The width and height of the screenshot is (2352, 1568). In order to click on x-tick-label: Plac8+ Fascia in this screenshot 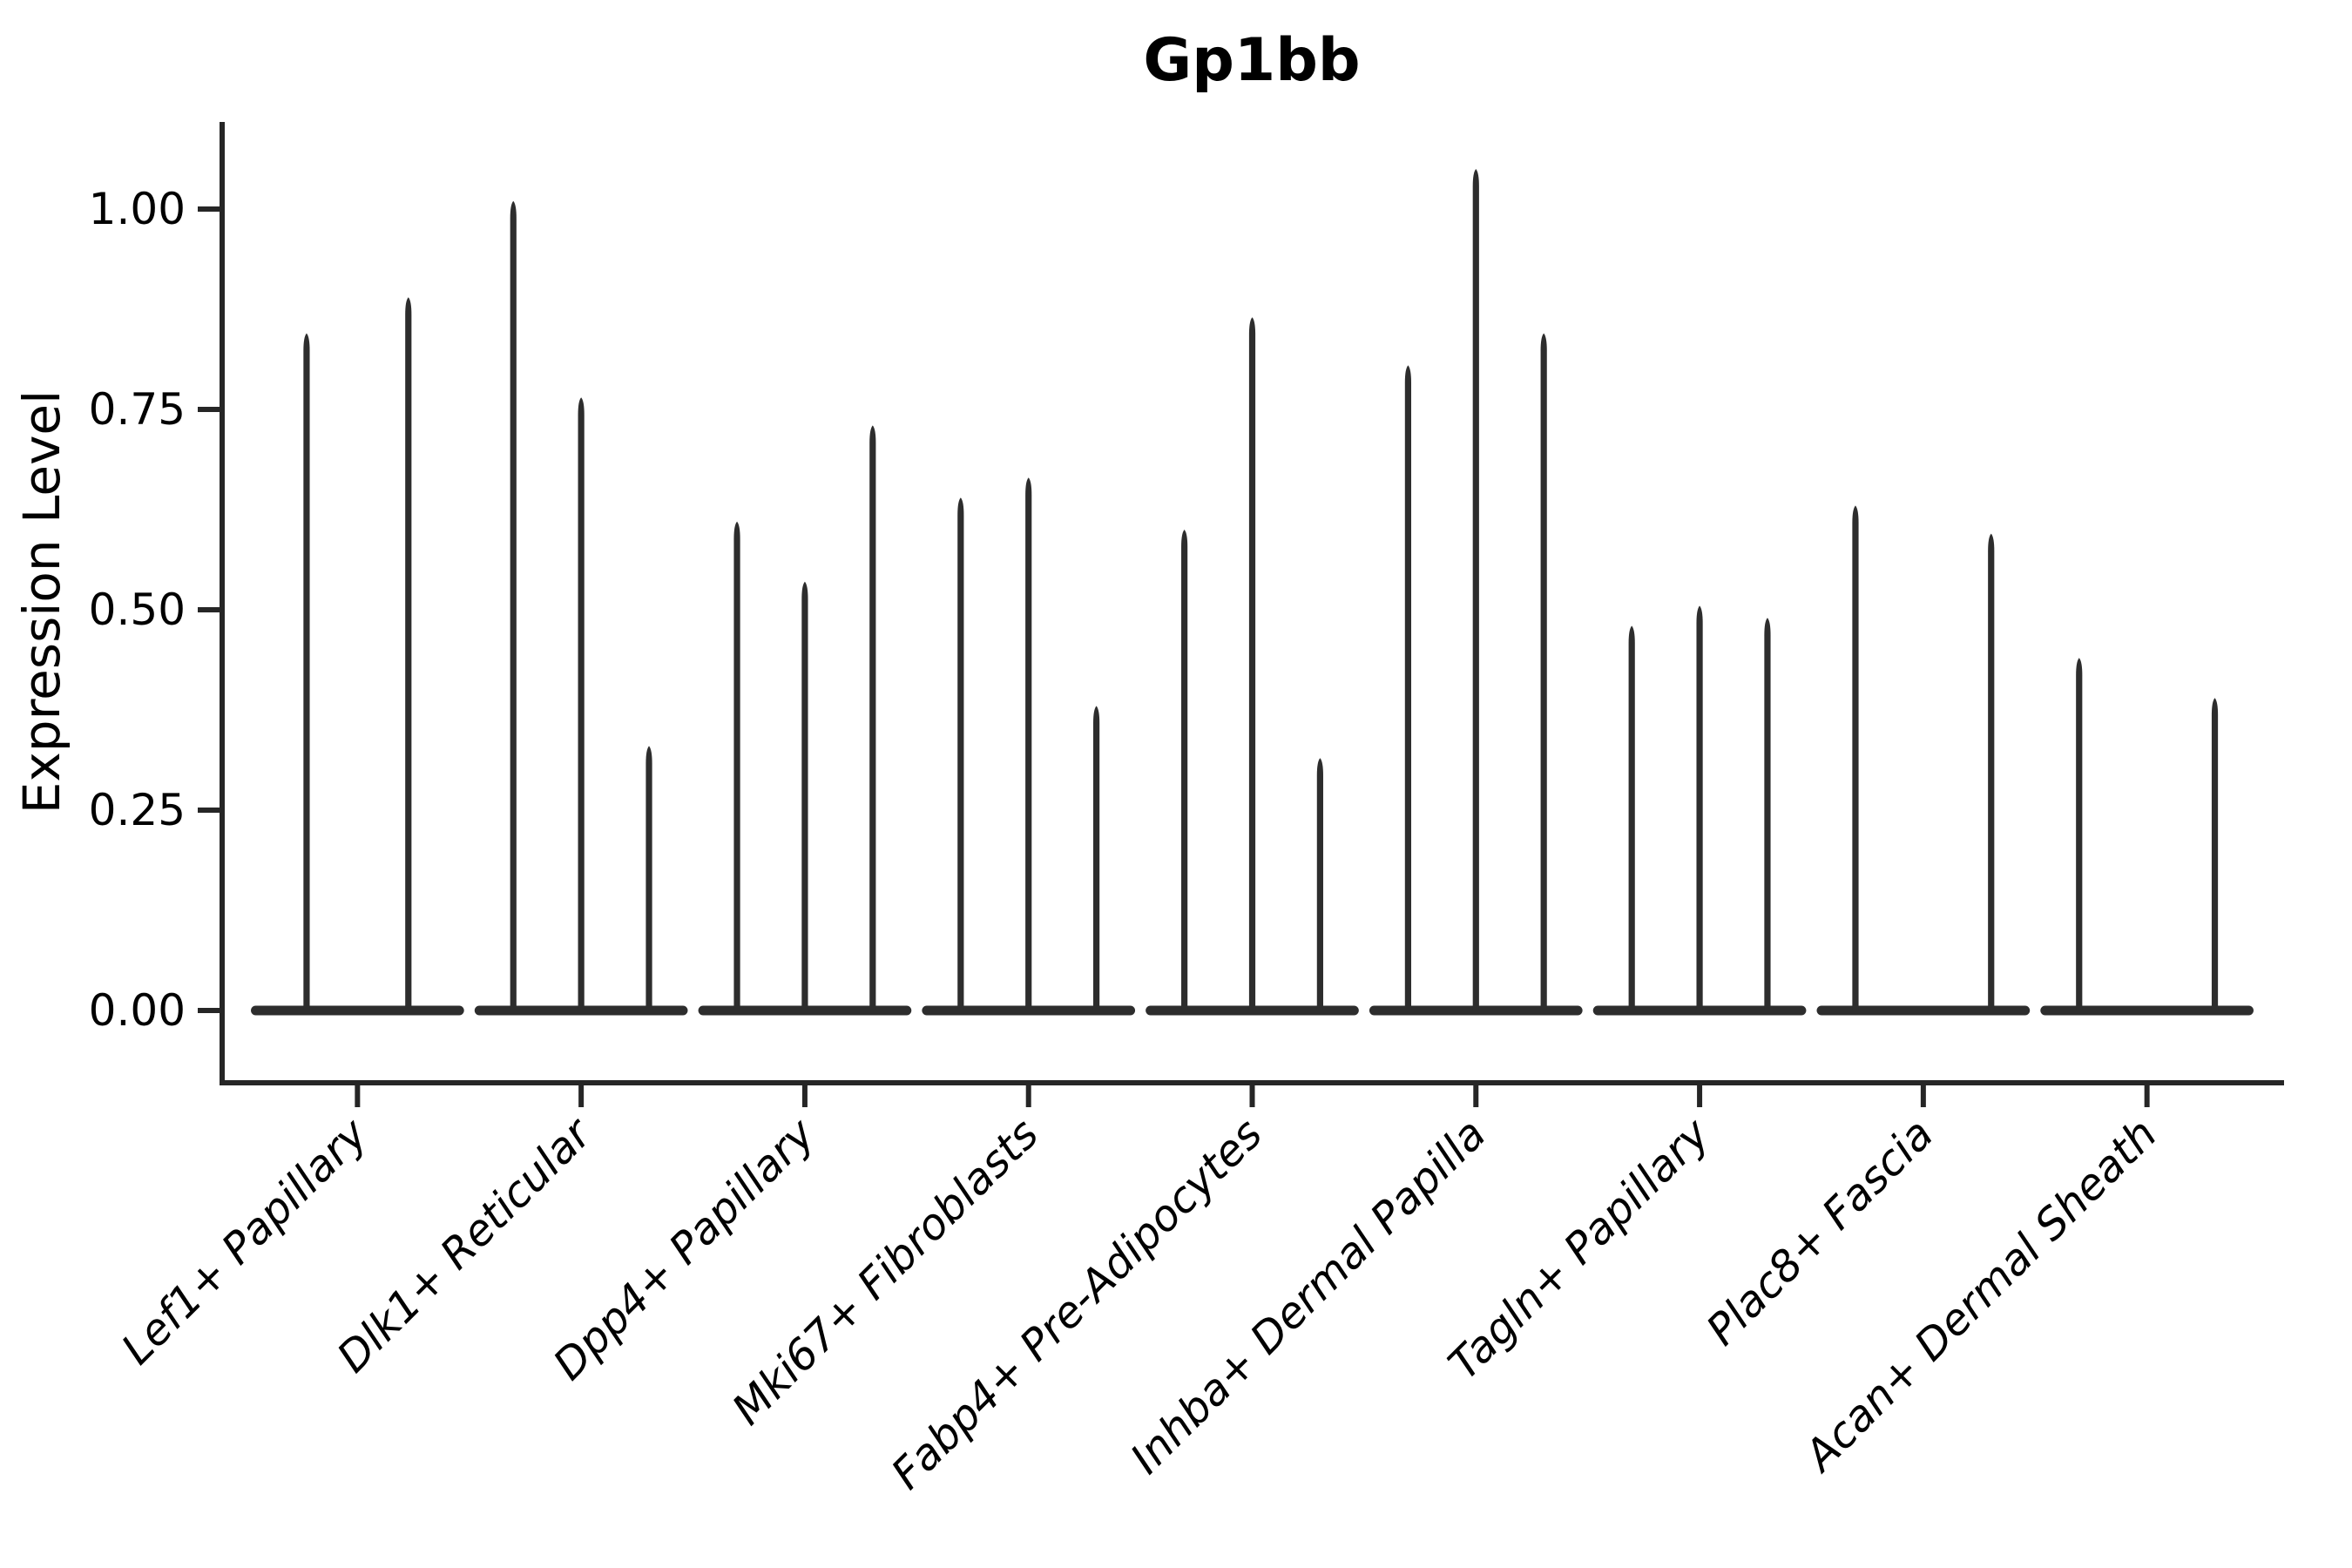, I will do `click(1820, 1232)`.